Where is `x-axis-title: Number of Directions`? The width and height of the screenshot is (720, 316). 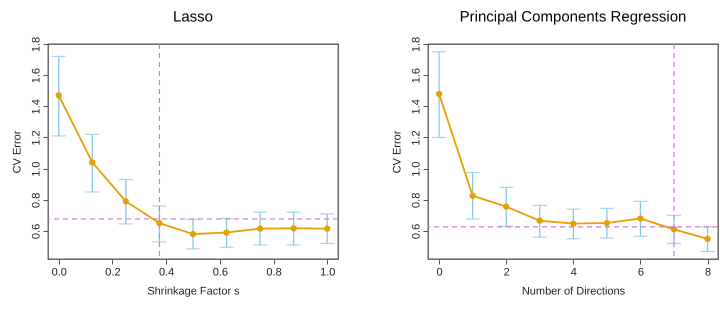 x-axis-title: Number of Directions is located at coordinates (574, 292).